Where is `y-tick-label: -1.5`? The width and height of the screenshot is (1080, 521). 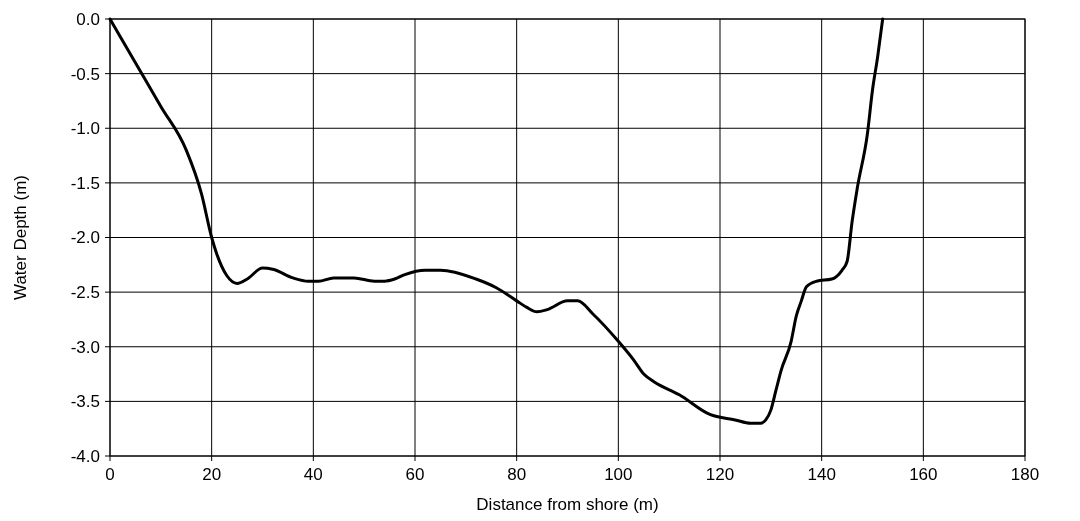 y-tick-label: -1.5 is located at coordinates (85, 183).